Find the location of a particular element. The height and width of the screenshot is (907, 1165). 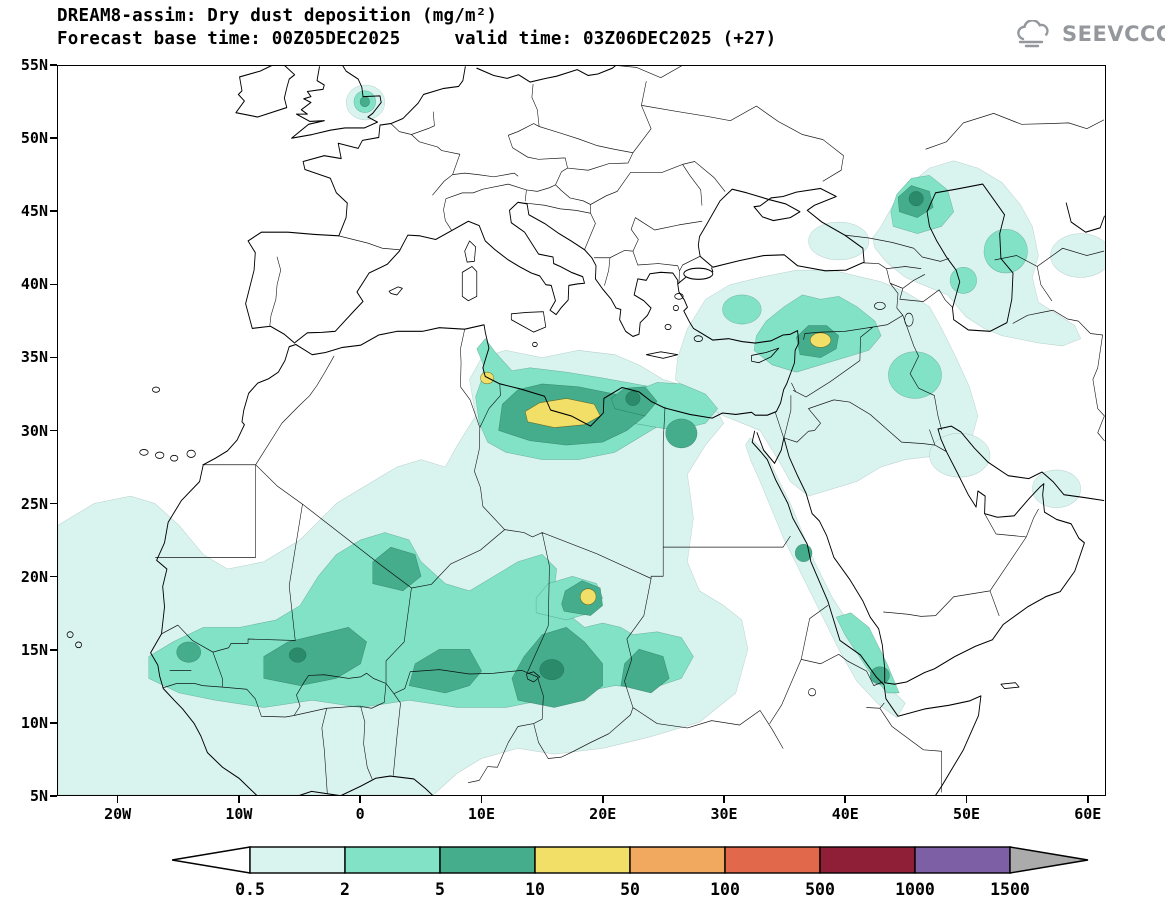

legend-value-label: 5 is located at coordinates (440, 889).